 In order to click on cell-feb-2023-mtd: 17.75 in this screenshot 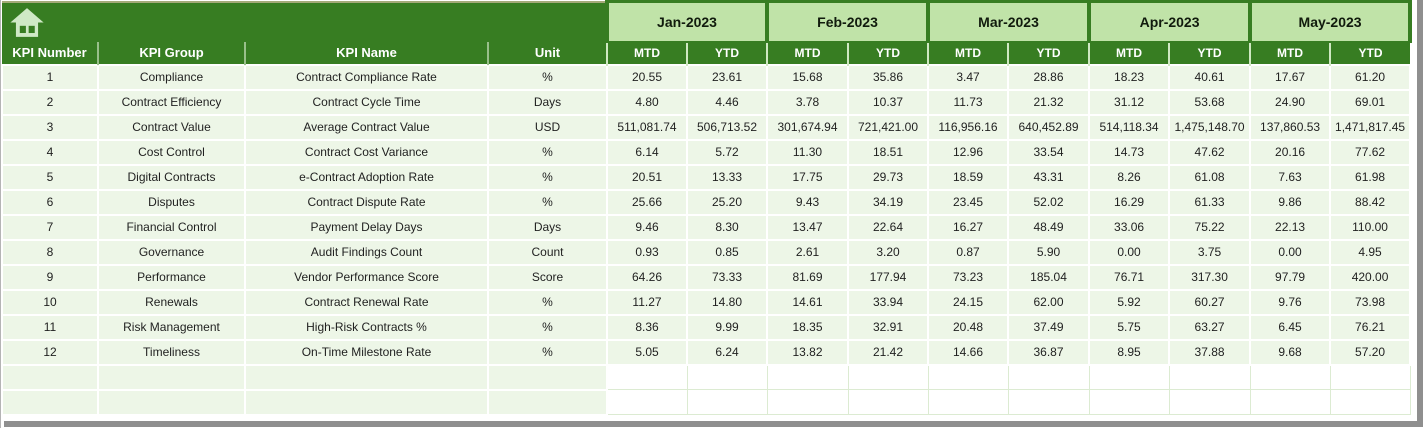, I will do `click(807, 177)`.